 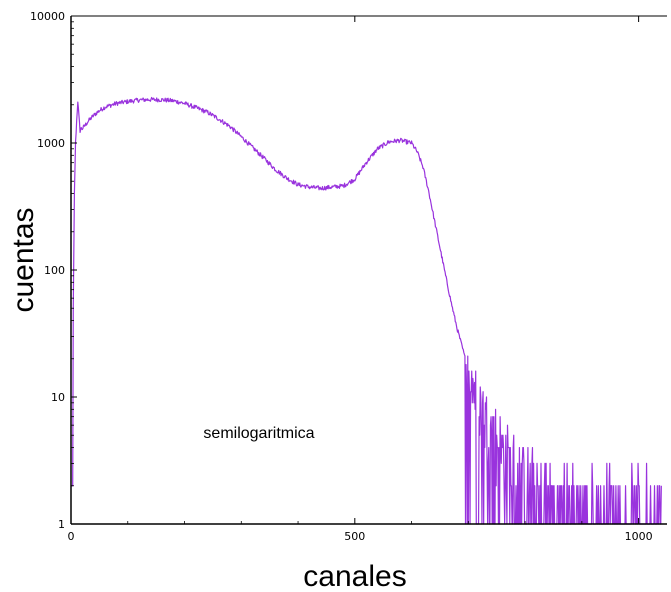 I want to click on x-axis-title: canales, so click(x=354, y=576).